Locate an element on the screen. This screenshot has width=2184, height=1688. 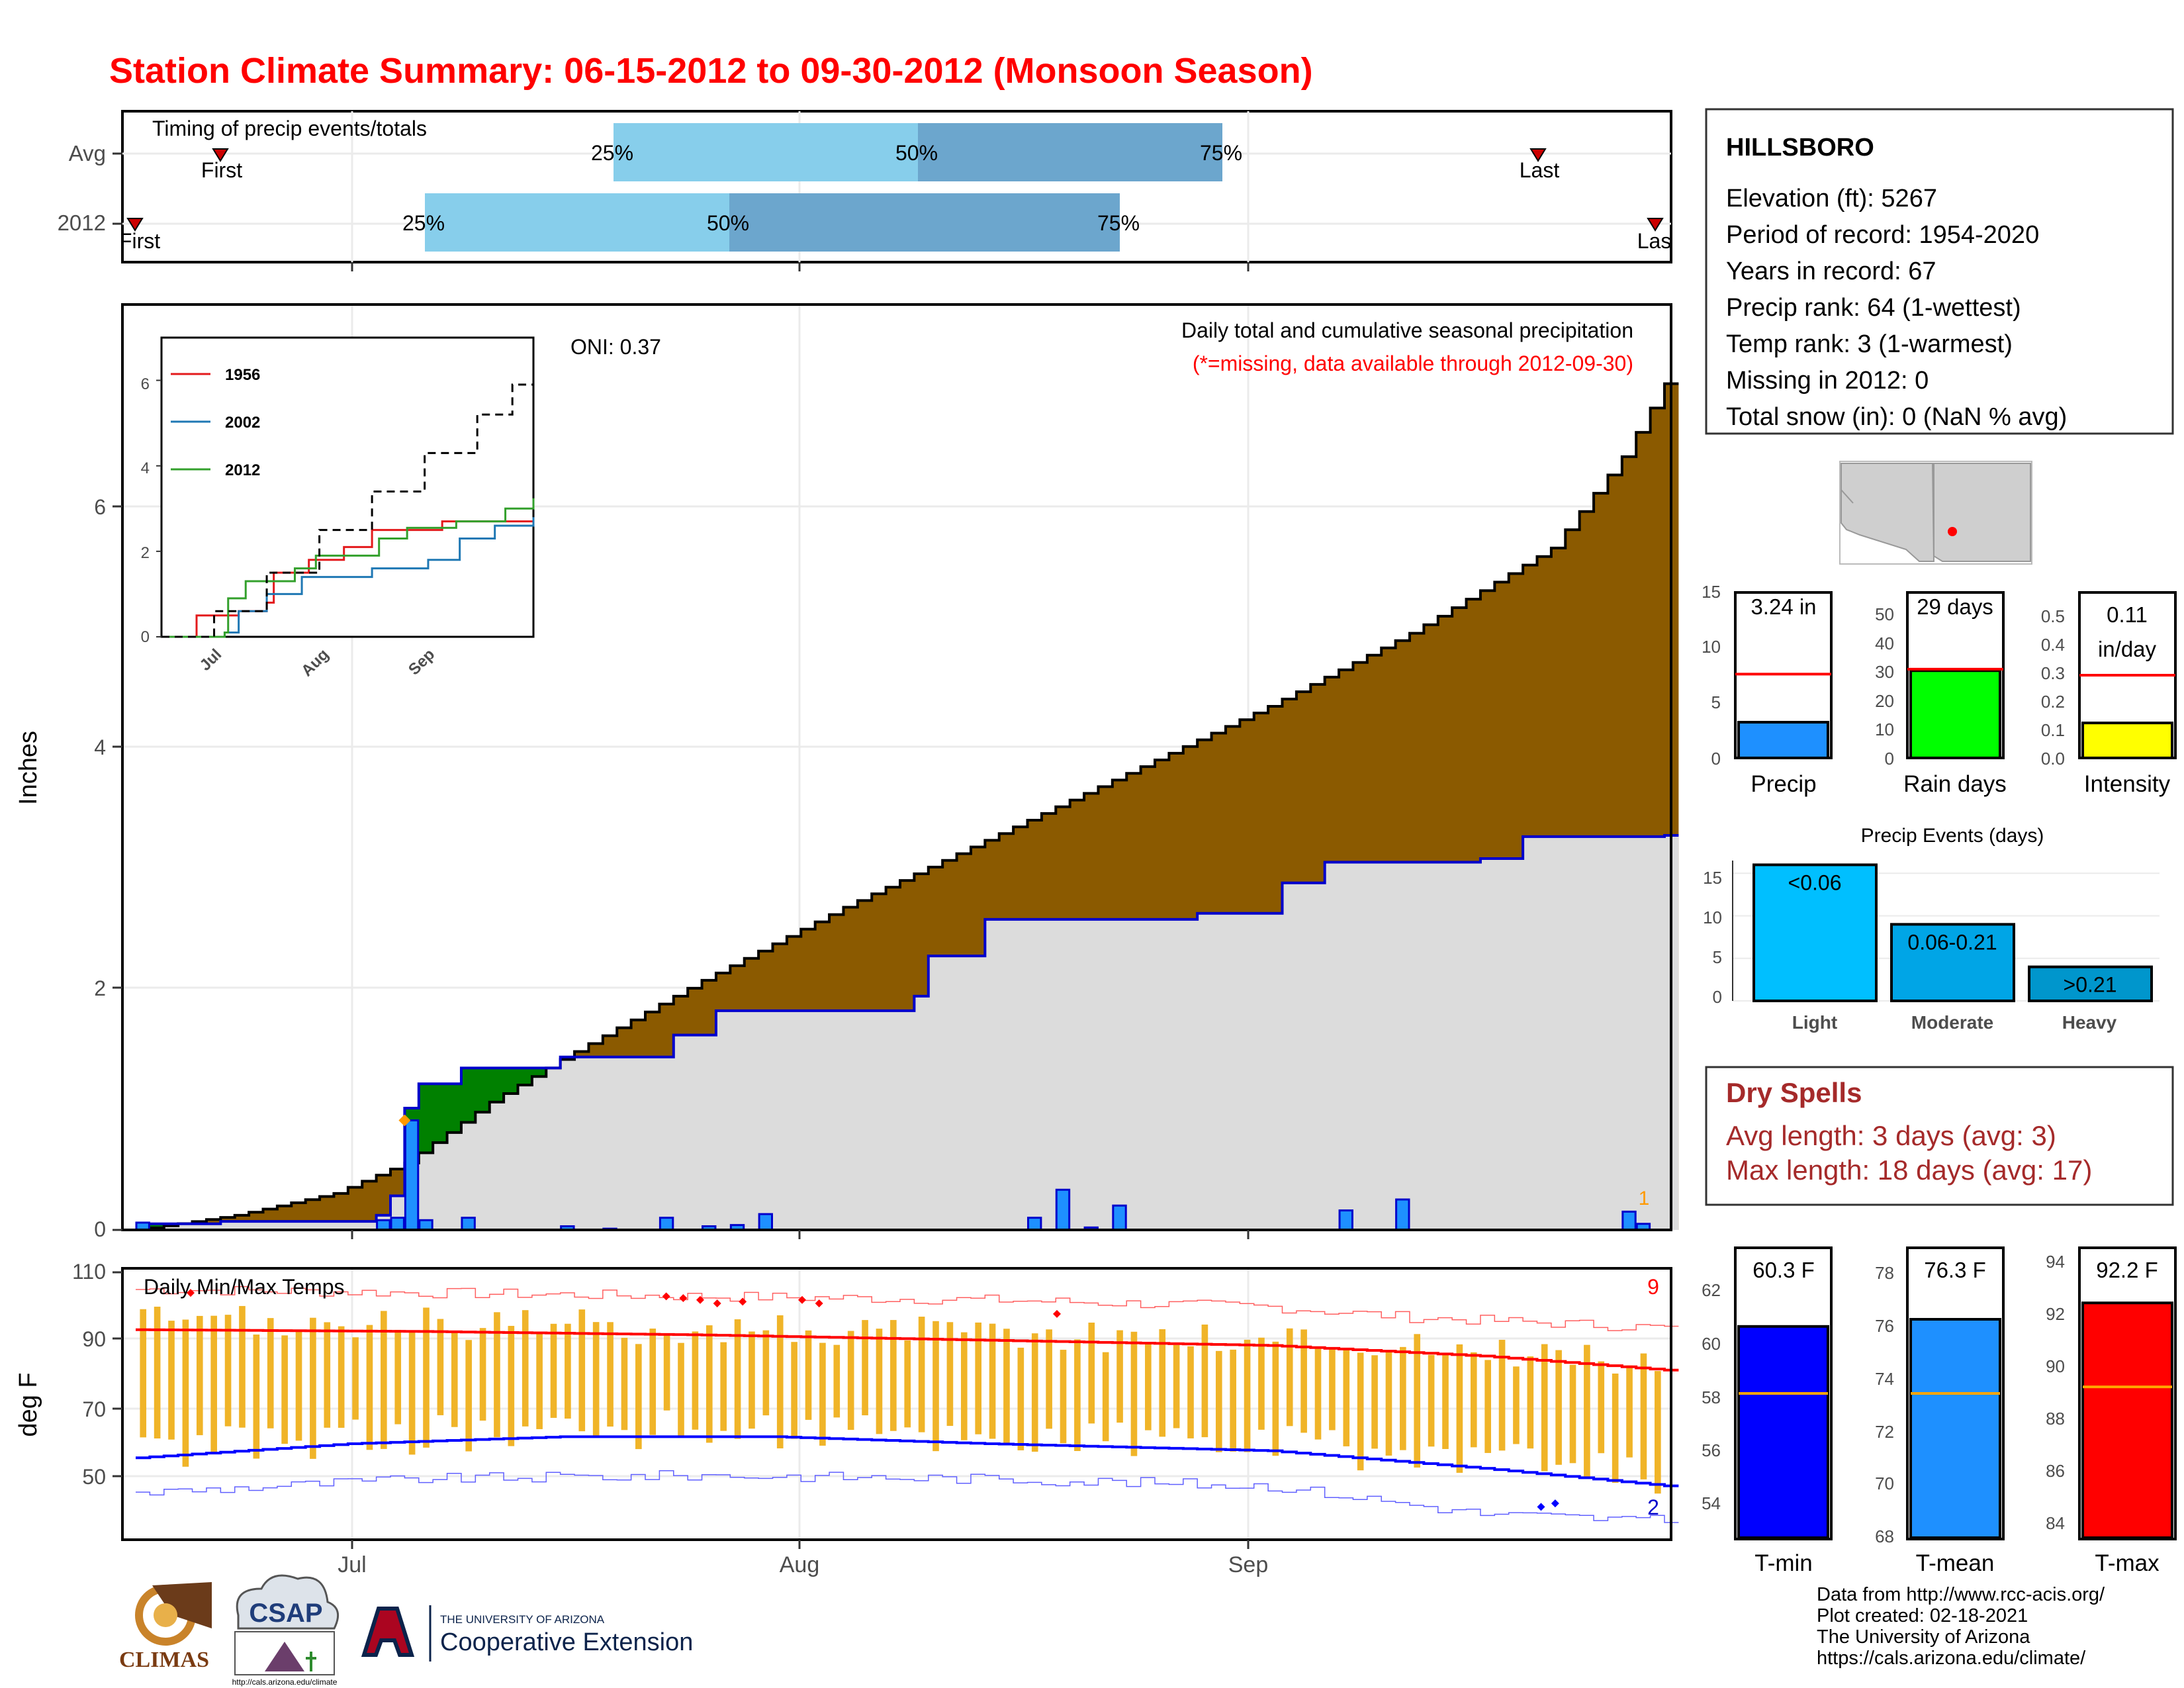
inset-ytick: 4 is located at coordinates (145, 468).